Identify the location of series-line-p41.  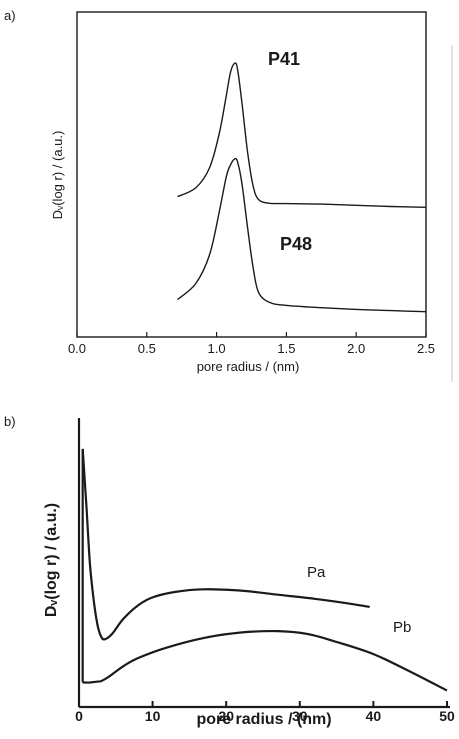
(302, 135).